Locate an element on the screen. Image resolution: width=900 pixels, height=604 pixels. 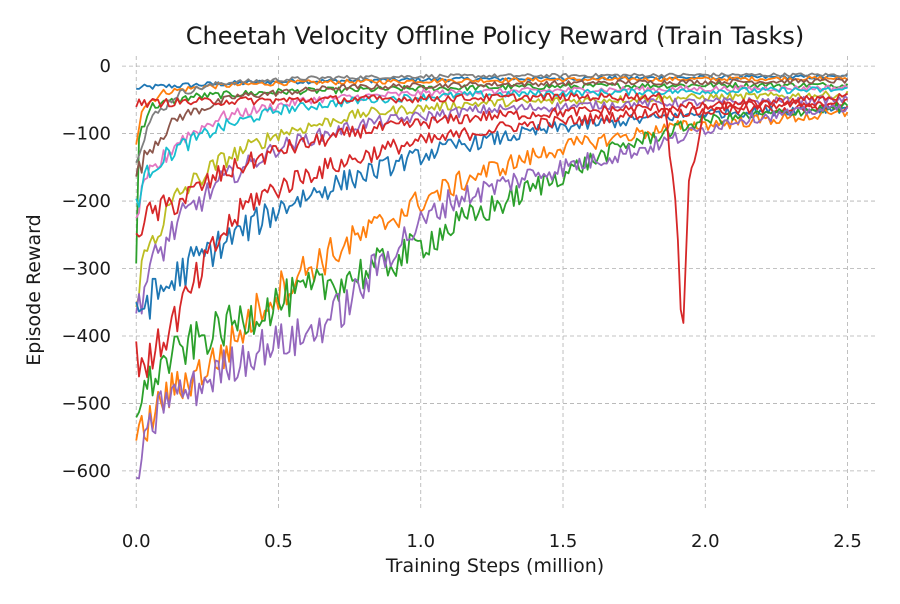
y-tick-label: −600 is located at coordinates (86, 471).